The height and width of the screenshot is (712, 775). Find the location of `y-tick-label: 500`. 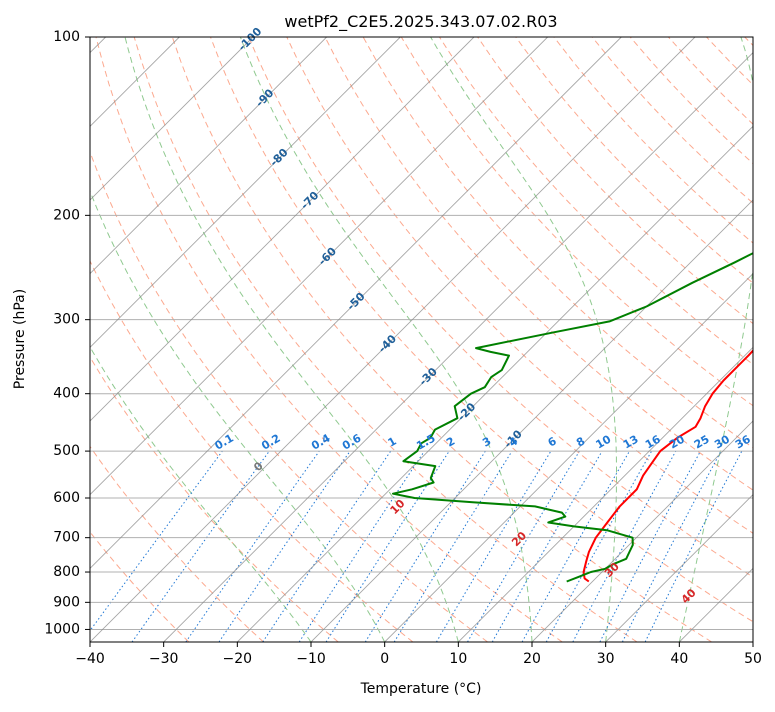

y-tick-label: 500 is located at coordinates (66, 451).